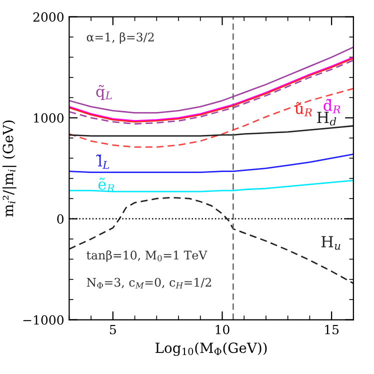 The width and height of the screenshot is (374, 374). What do you see at coordinates (9, 168) in the screenshot?
I see `y-axis-title: m$_{i}$²/|m$_{i}$| (GeV)` at bounding box center [9, 168].